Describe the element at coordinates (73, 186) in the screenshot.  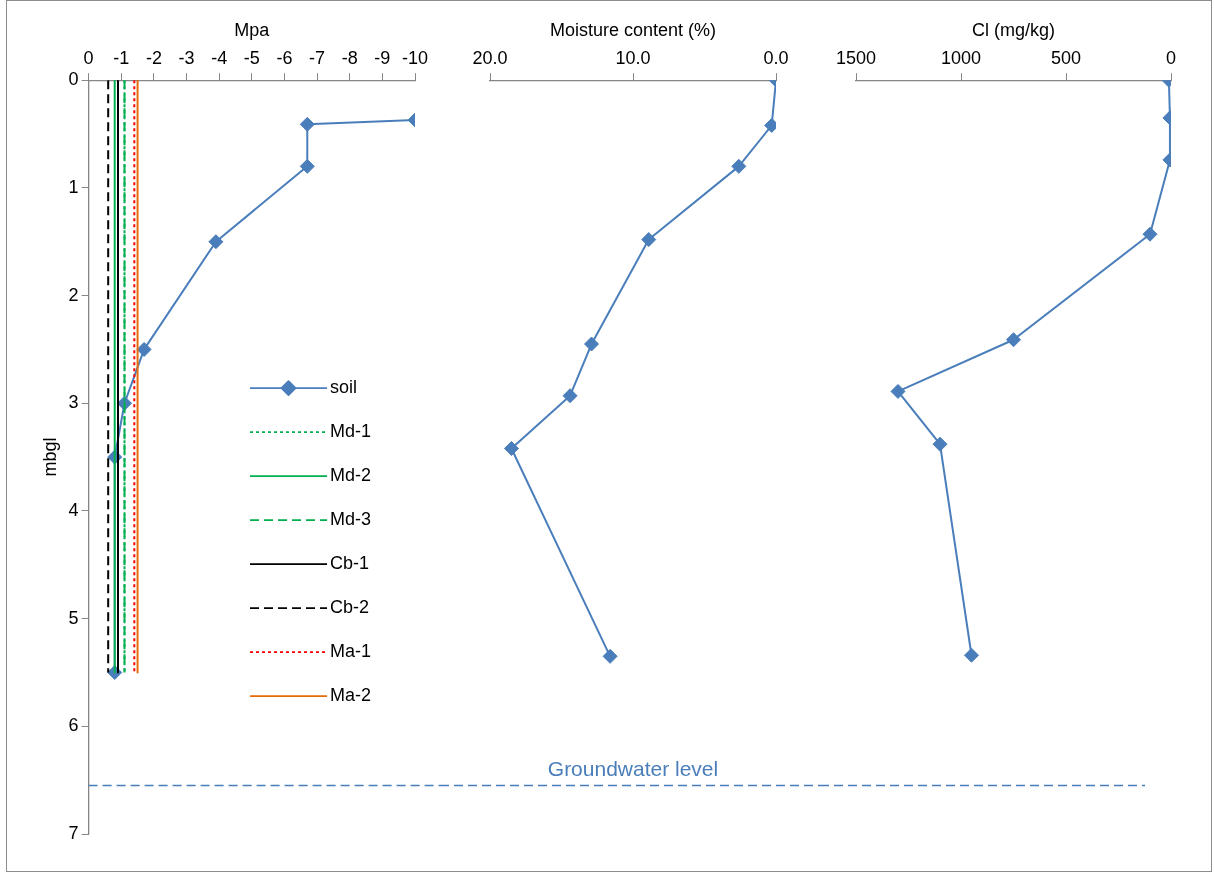
I see `y-tick-label: 1` at that location.